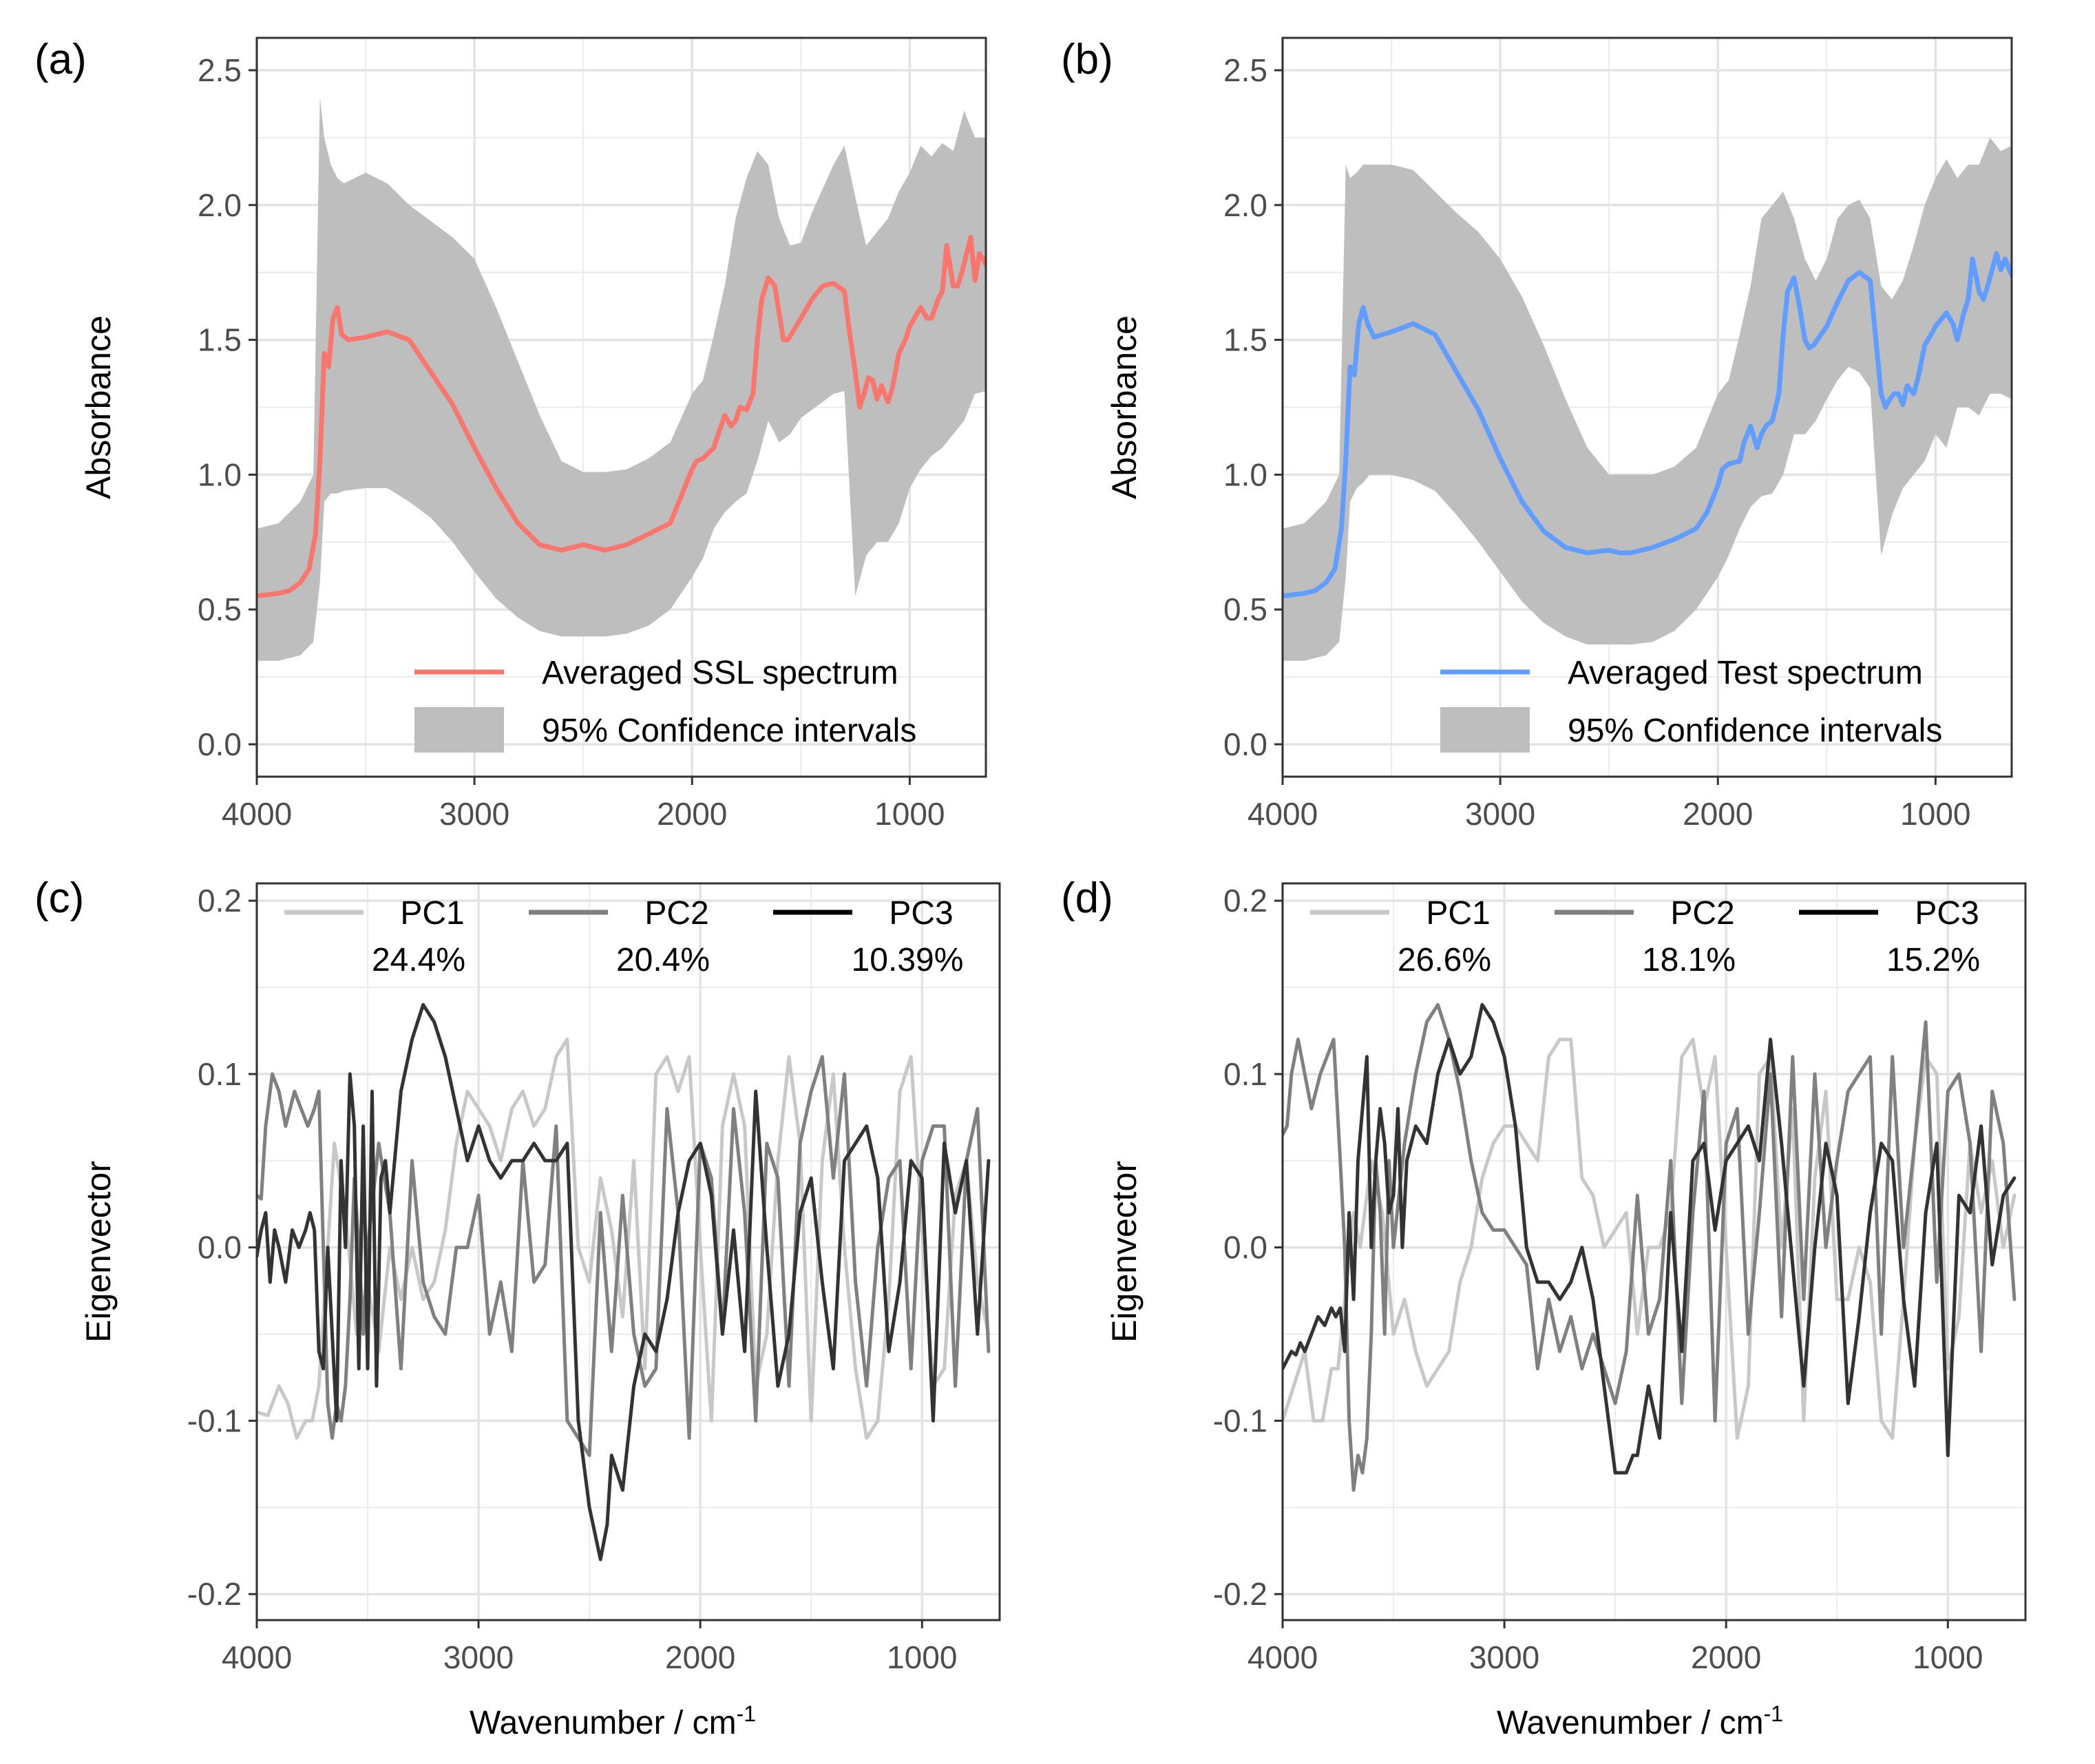 The image size is (2095, 1764). I want to click on panel-label: (d), so click(1087, 898).